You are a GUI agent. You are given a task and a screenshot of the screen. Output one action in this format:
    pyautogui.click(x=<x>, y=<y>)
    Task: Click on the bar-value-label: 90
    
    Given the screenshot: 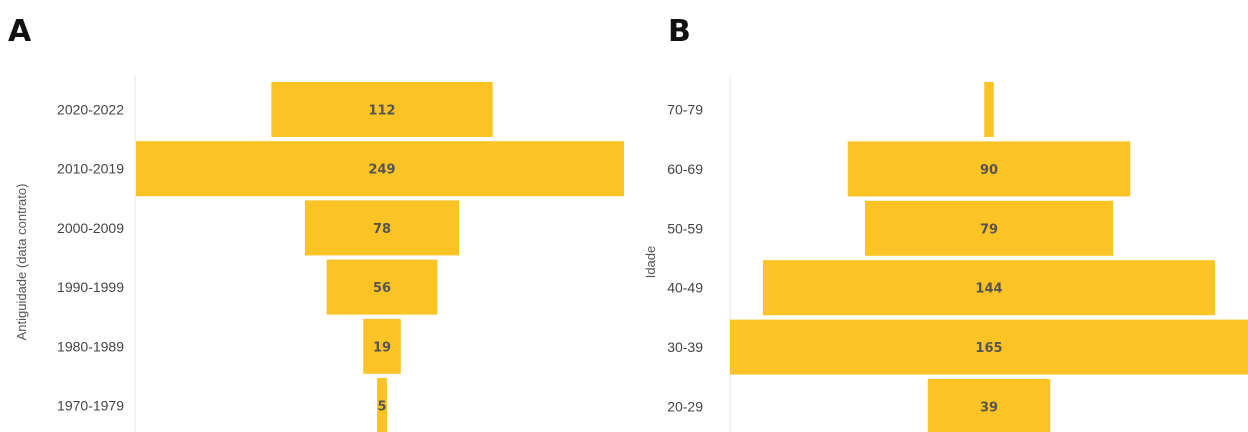 What is the action you would take?
    pyautogui.click(x=989, y=170)
    